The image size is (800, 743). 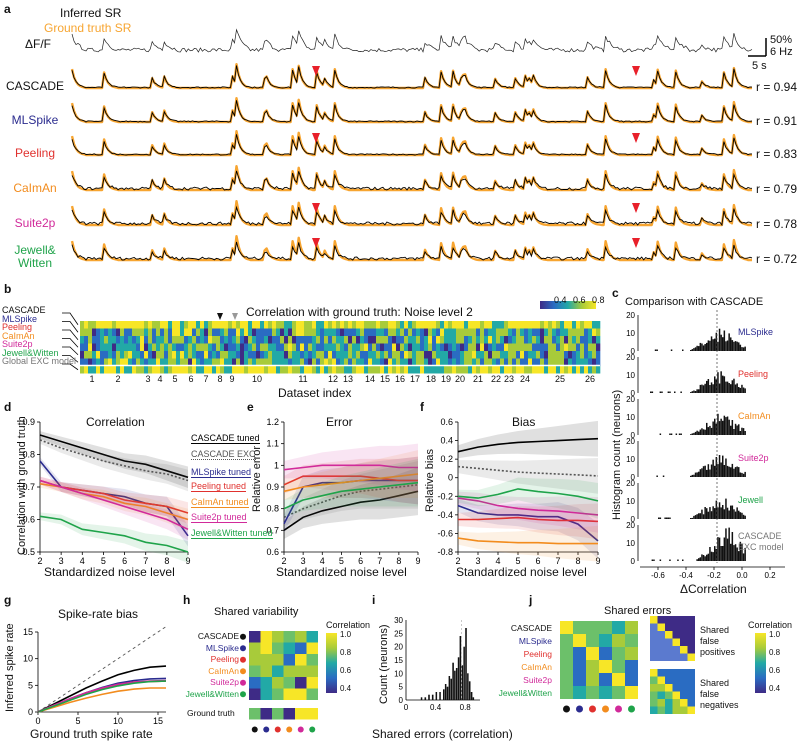 What do you see at coordinates (283, 561) in the screenshot?
I see `x-tick-label: 2` at bounding box center [283, 561].